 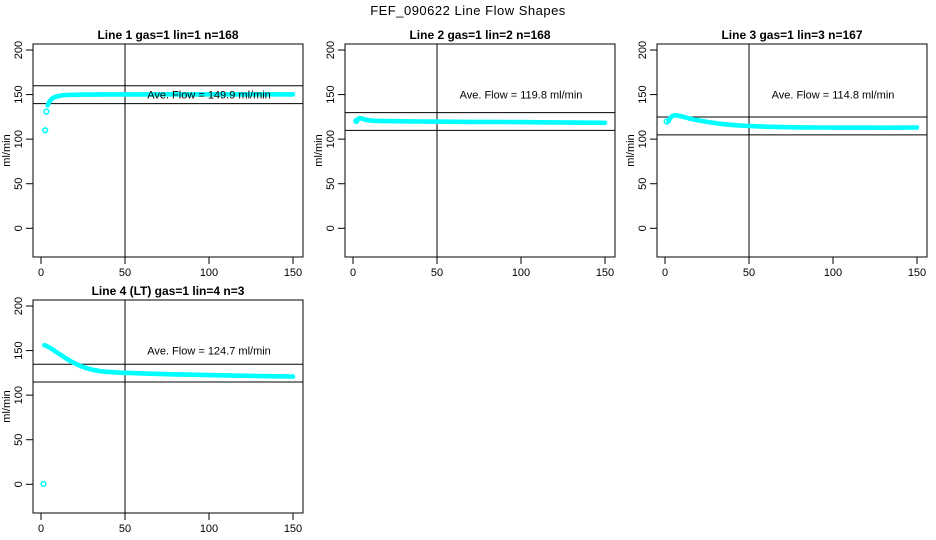 What do you see at coordinates (209, 352) in the screenshot?
I see `ave-flow-annotation: Ave. Flow = 124.7 ml/min` at bounding box center [209, 352].